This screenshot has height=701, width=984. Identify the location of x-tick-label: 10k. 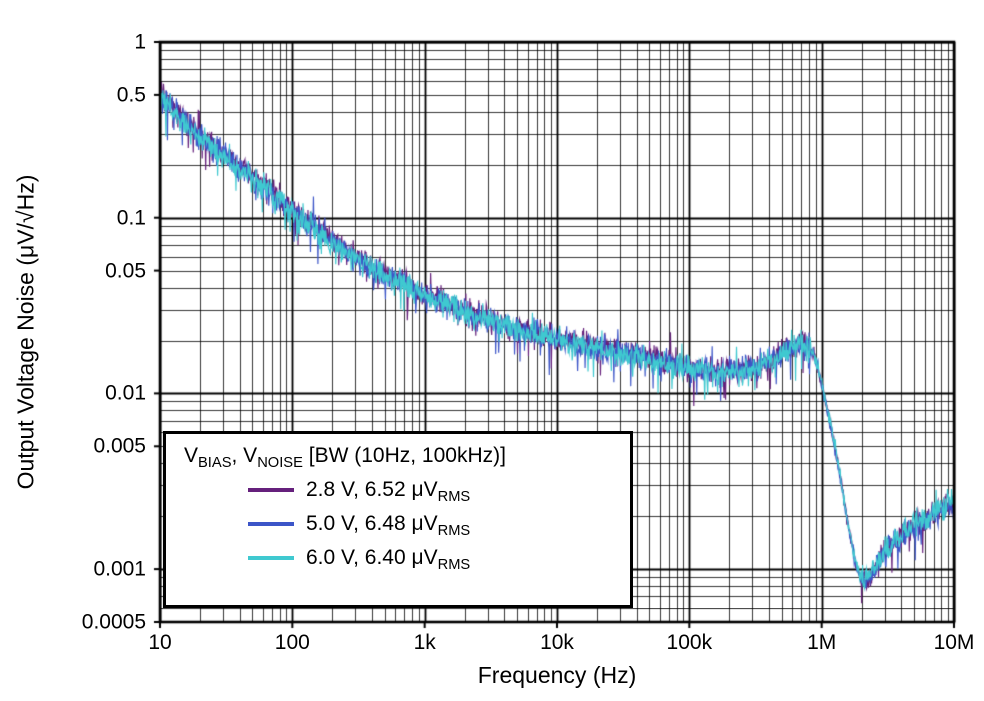
(557, 642).